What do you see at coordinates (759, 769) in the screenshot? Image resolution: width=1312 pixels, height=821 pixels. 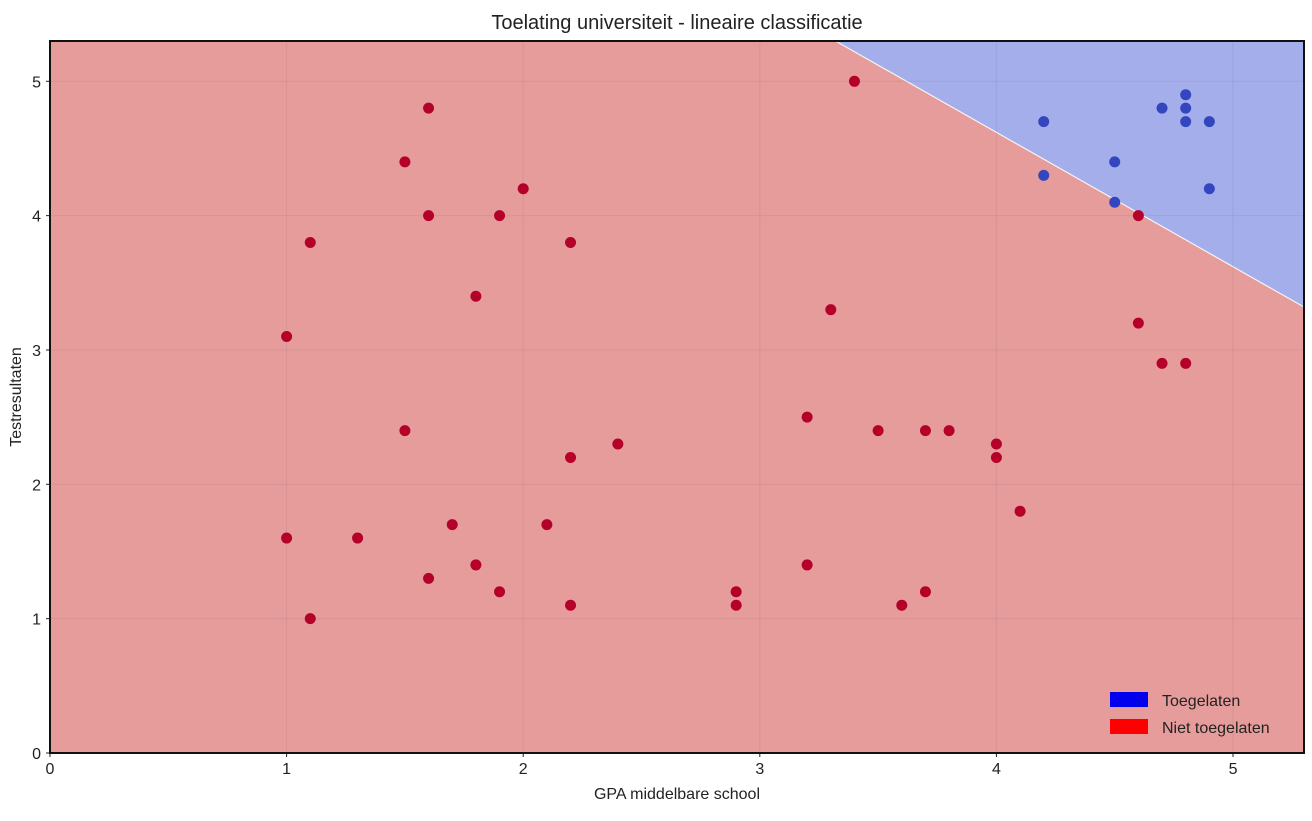 I see `x-tick-label: 3` at bounding box center [759, 769].